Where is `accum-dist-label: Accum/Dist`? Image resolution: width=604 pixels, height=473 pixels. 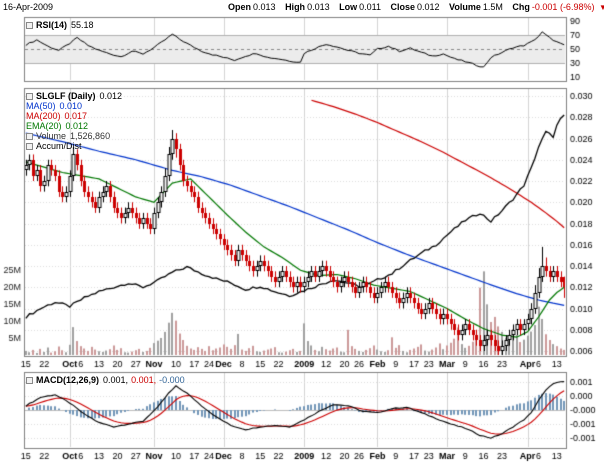 accum-dist-label: Accum/Dist is located at coordinates (59, 146).